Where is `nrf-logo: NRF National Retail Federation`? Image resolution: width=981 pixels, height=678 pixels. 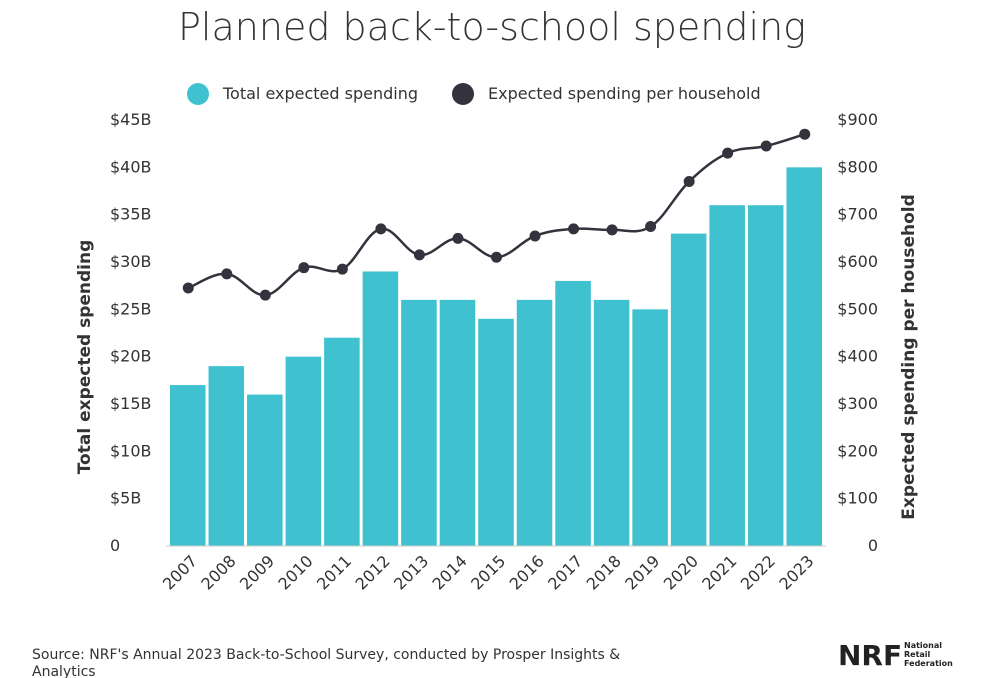 nrf-logo: NRF National Retail Federation is located at coordinates (895, 655).